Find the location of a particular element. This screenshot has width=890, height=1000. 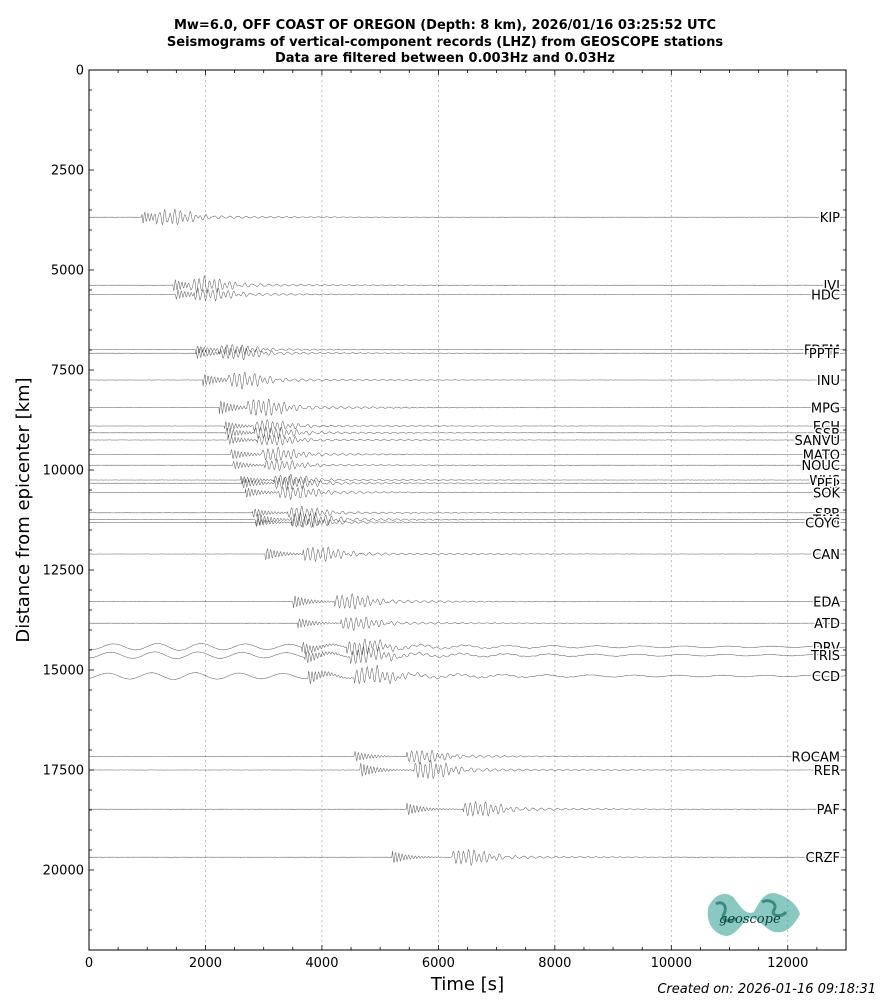

station-label-rocam: ROCAM is located at coordinates (816, 757).